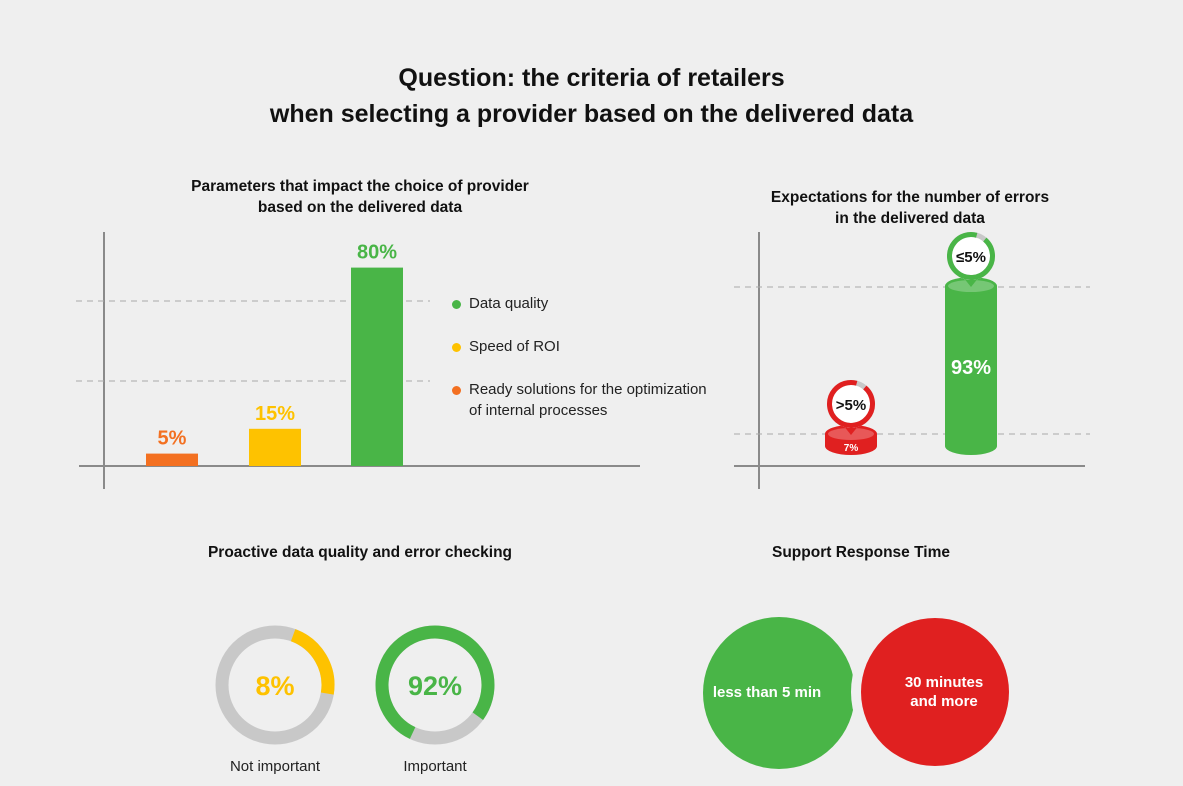 The image size is (1183, 786). Describe the element at coordinates (588, 389) in the screenshot. I see `legend-label-line-1: Ready solutions for the optimization` at that location.